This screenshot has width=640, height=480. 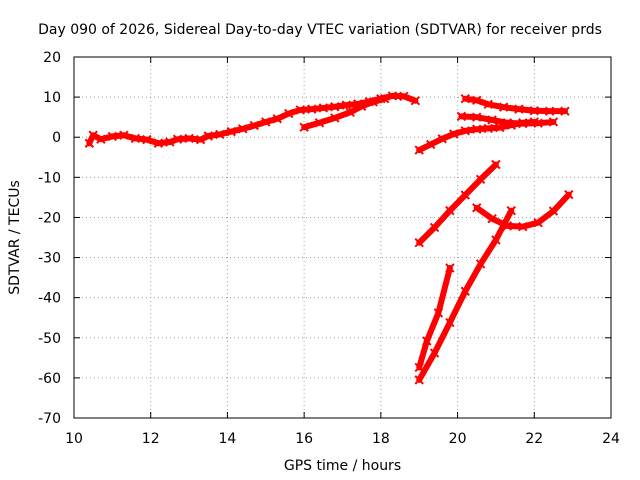 What do you see at coordinates (342, 466) in the screenshot?
I see `x-axis-label: GPS time / hours` at bounding box center [342, 466].